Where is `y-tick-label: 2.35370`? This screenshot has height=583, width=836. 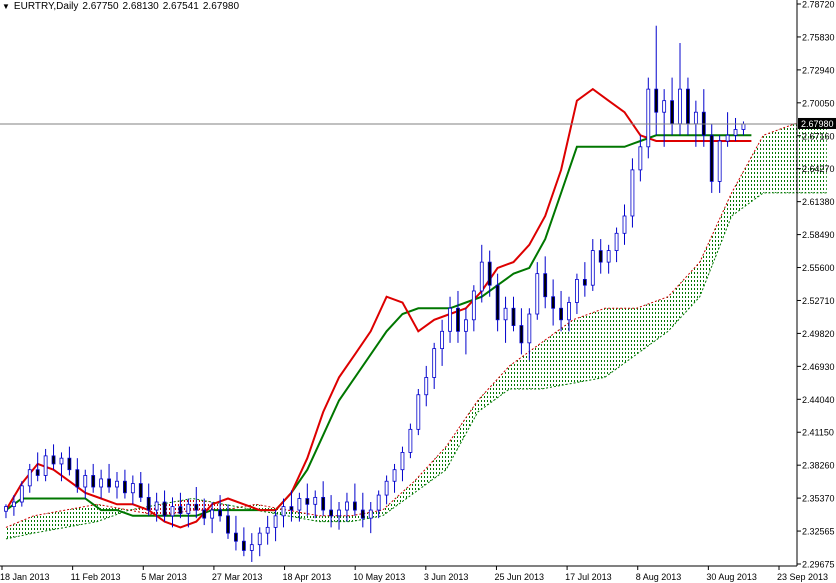
y-tick-label: 2.35370 is located at coordinates (818, 499).